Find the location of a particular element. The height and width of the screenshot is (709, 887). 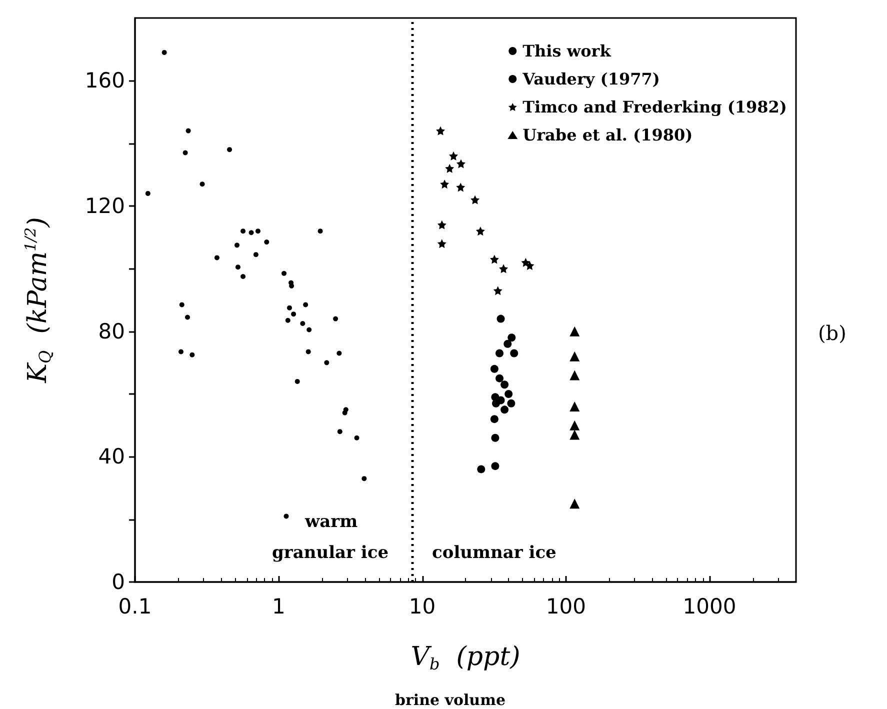

x-tick-label: 10 is located at coordinates (422, 606).